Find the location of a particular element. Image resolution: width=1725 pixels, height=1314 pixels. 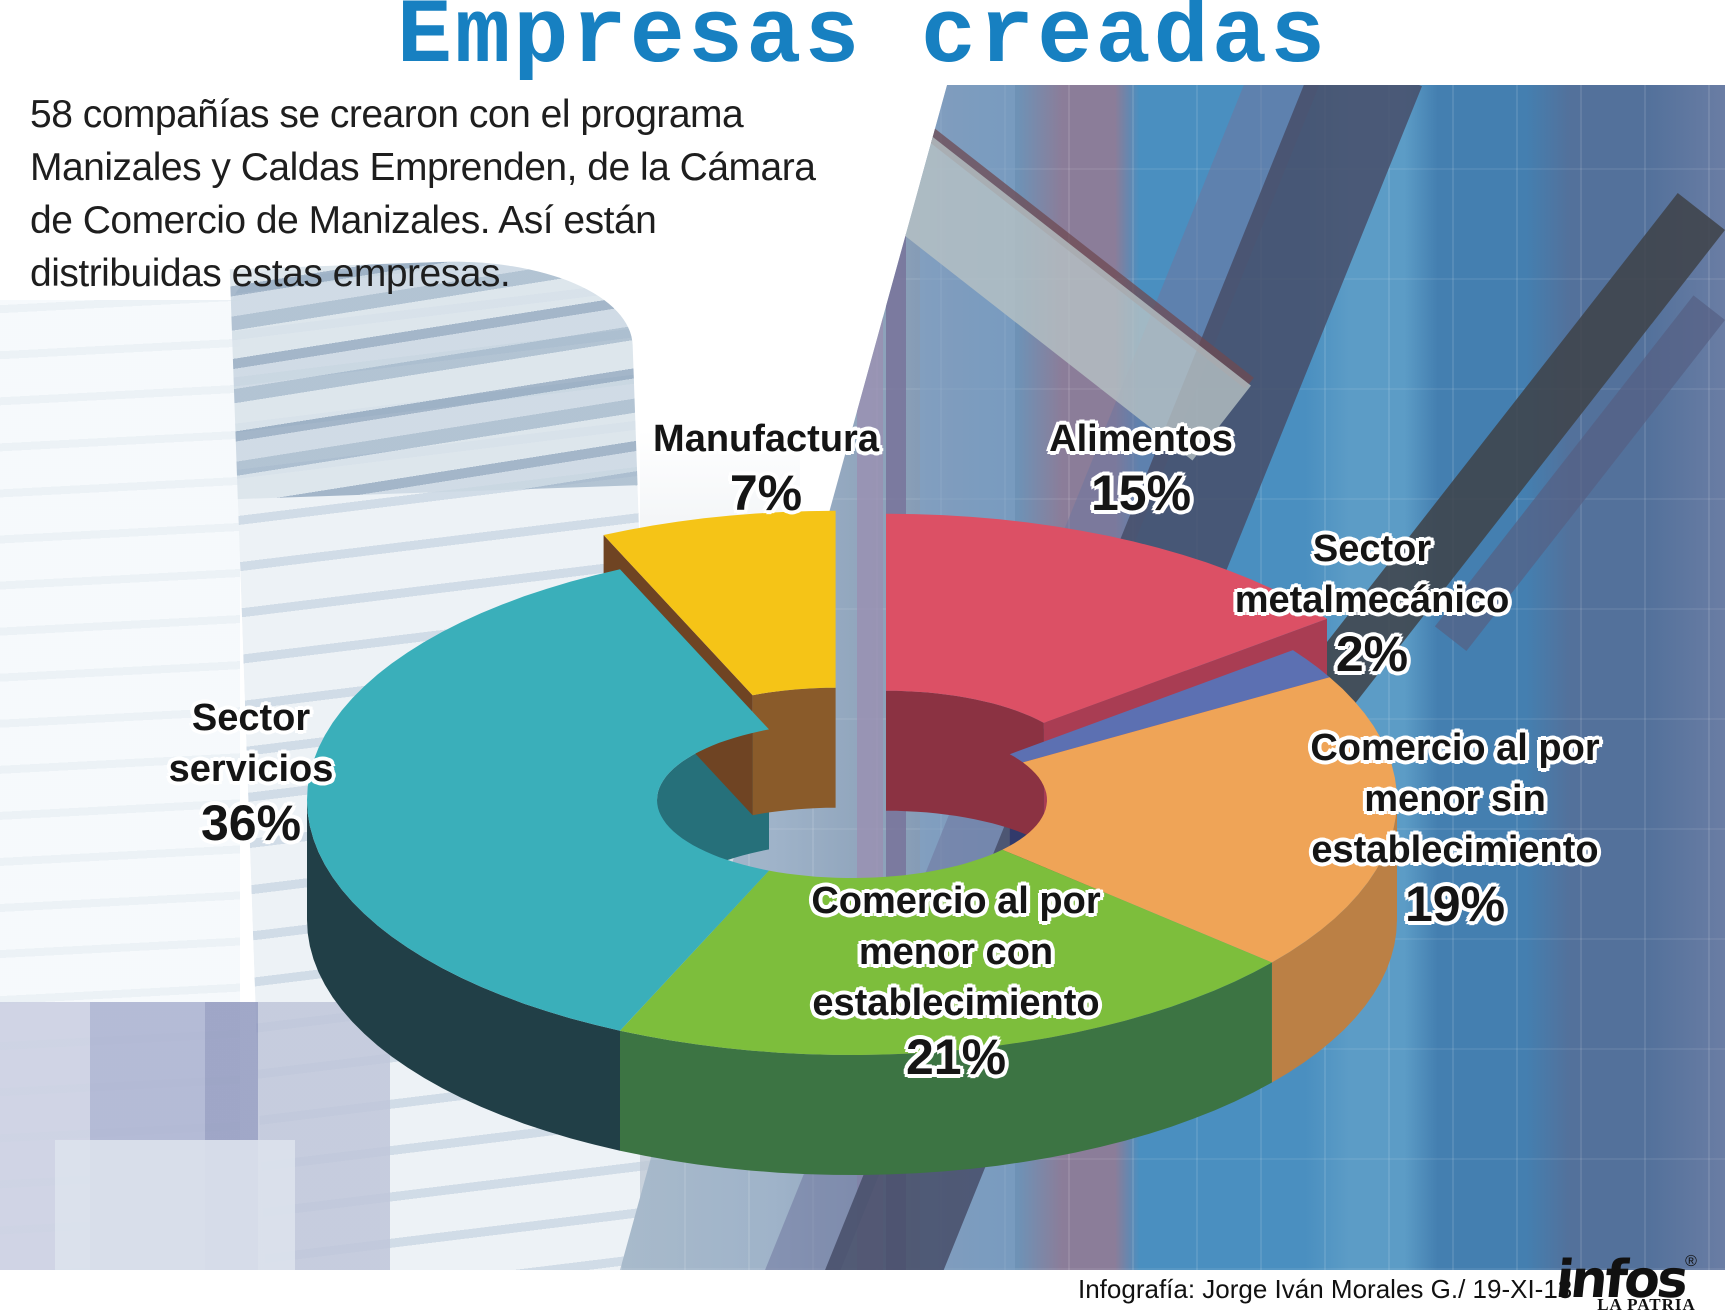

slice-name: metalmecánico is located at coordinates (1372, 600).